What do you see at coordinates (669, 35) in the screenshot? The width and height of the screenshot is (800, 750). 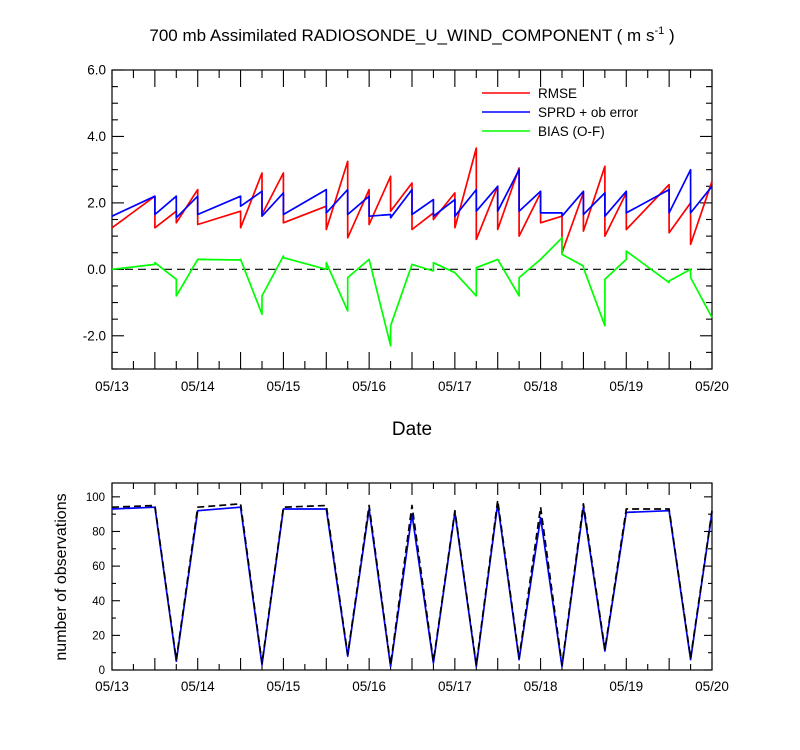 I see `chart-title-end: )` at bounding box center [669, 35].